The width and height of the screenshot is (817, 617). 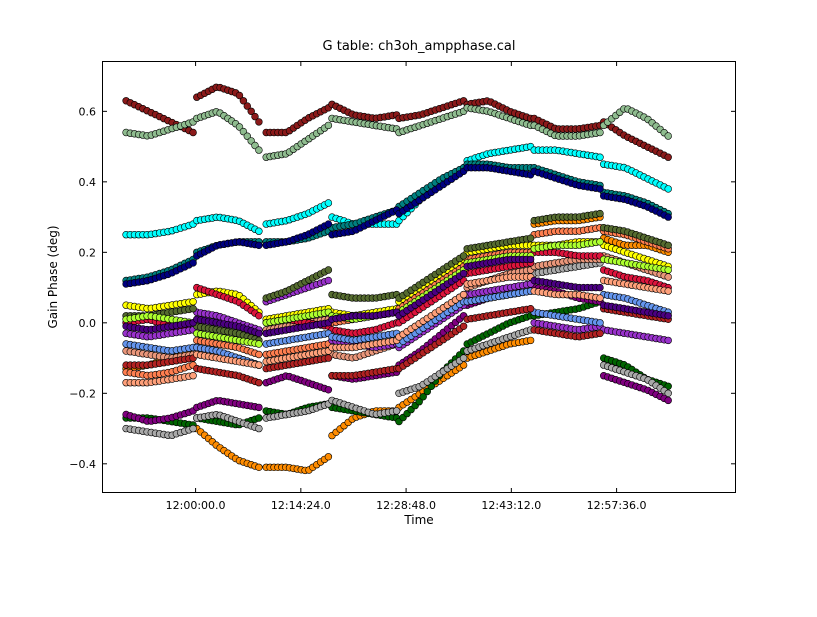 What do you see at coordinates (418, 520) in the screenshot?
I see `x-axis-label: Time` at bounding box center [418, 520].